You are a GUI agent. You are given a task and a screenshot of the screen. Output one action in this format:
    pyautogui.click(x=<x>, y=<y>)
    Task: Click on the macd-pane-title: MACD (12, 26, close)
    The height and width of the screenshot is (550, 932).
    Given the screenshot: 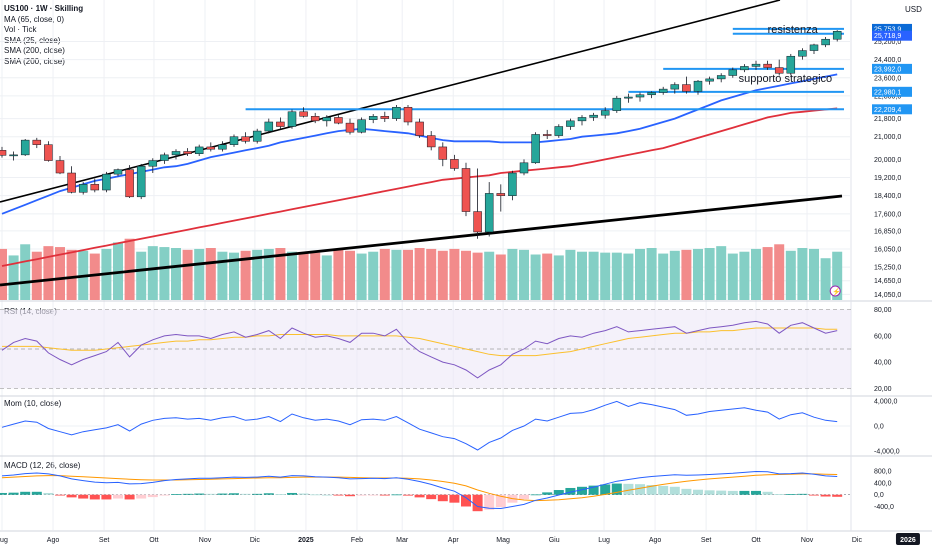 What is the action you would take?
    pyautogui.click(x=42, y=465)
    